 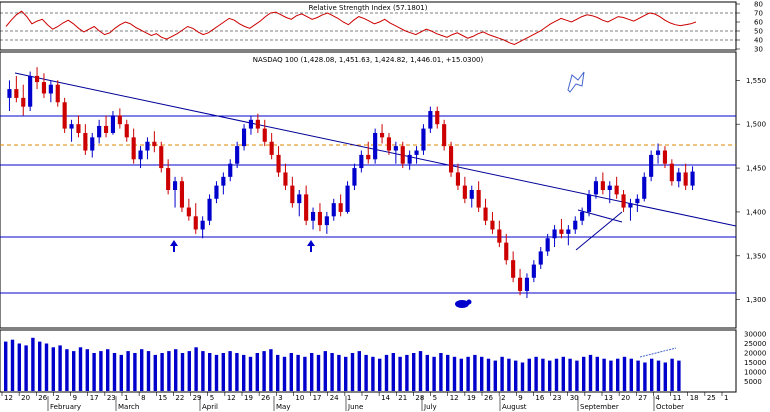 I want to click on triangle-lower-line, so click(x=599, y=231).